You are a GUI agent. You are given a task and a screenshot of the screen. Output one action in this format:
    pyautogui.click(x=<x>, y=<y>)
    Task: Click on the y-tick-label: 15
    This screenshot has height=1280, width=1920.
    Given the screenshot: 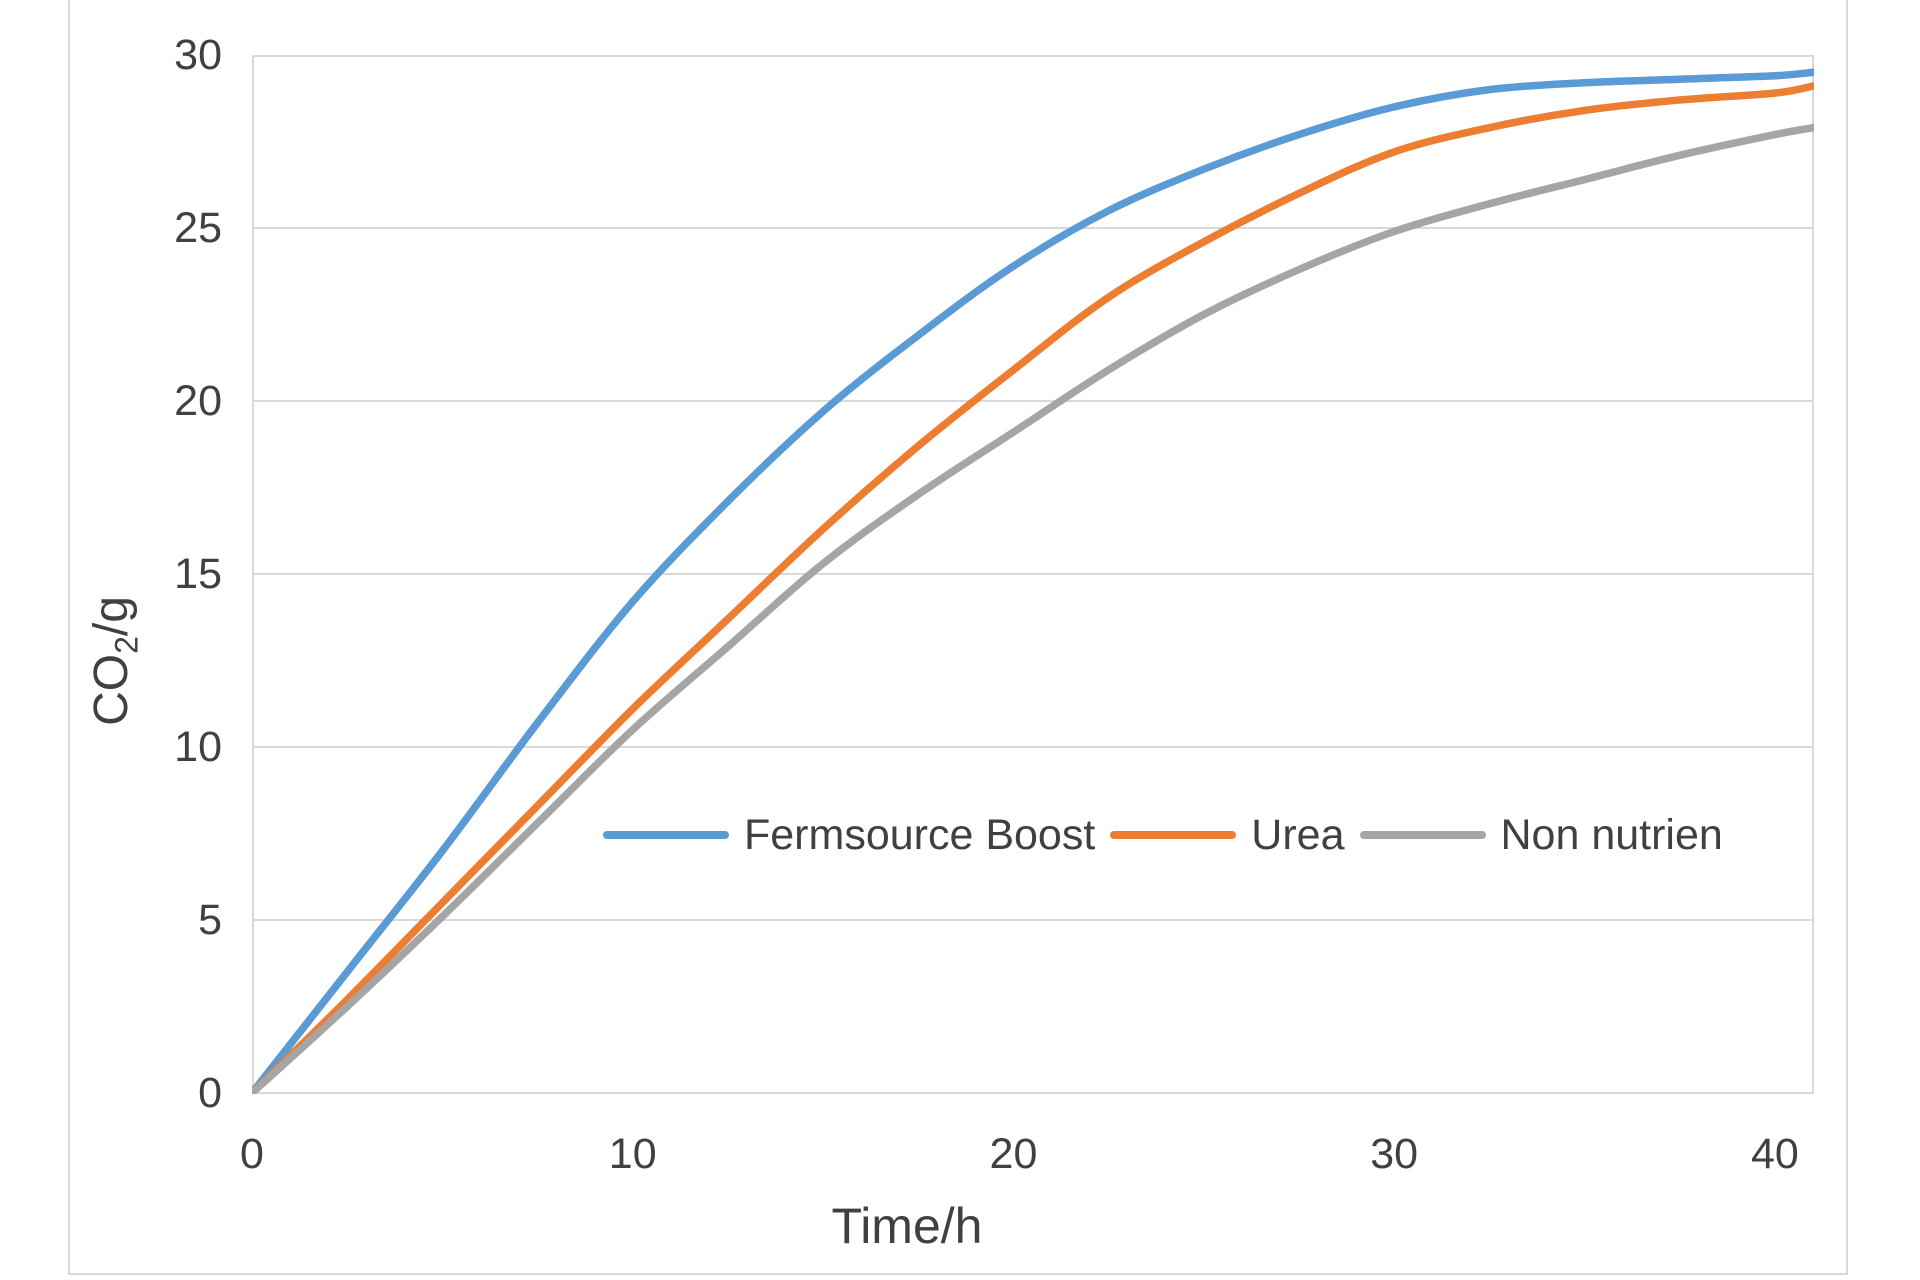 What is the action you would take?
    pyautogui.click(x=198, y=574)
    